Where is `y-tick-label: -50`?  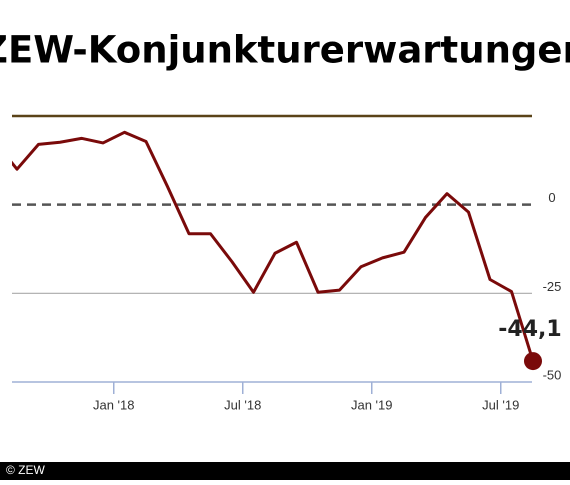 y-tick-label: -50 is located at coordinates (552, 374).